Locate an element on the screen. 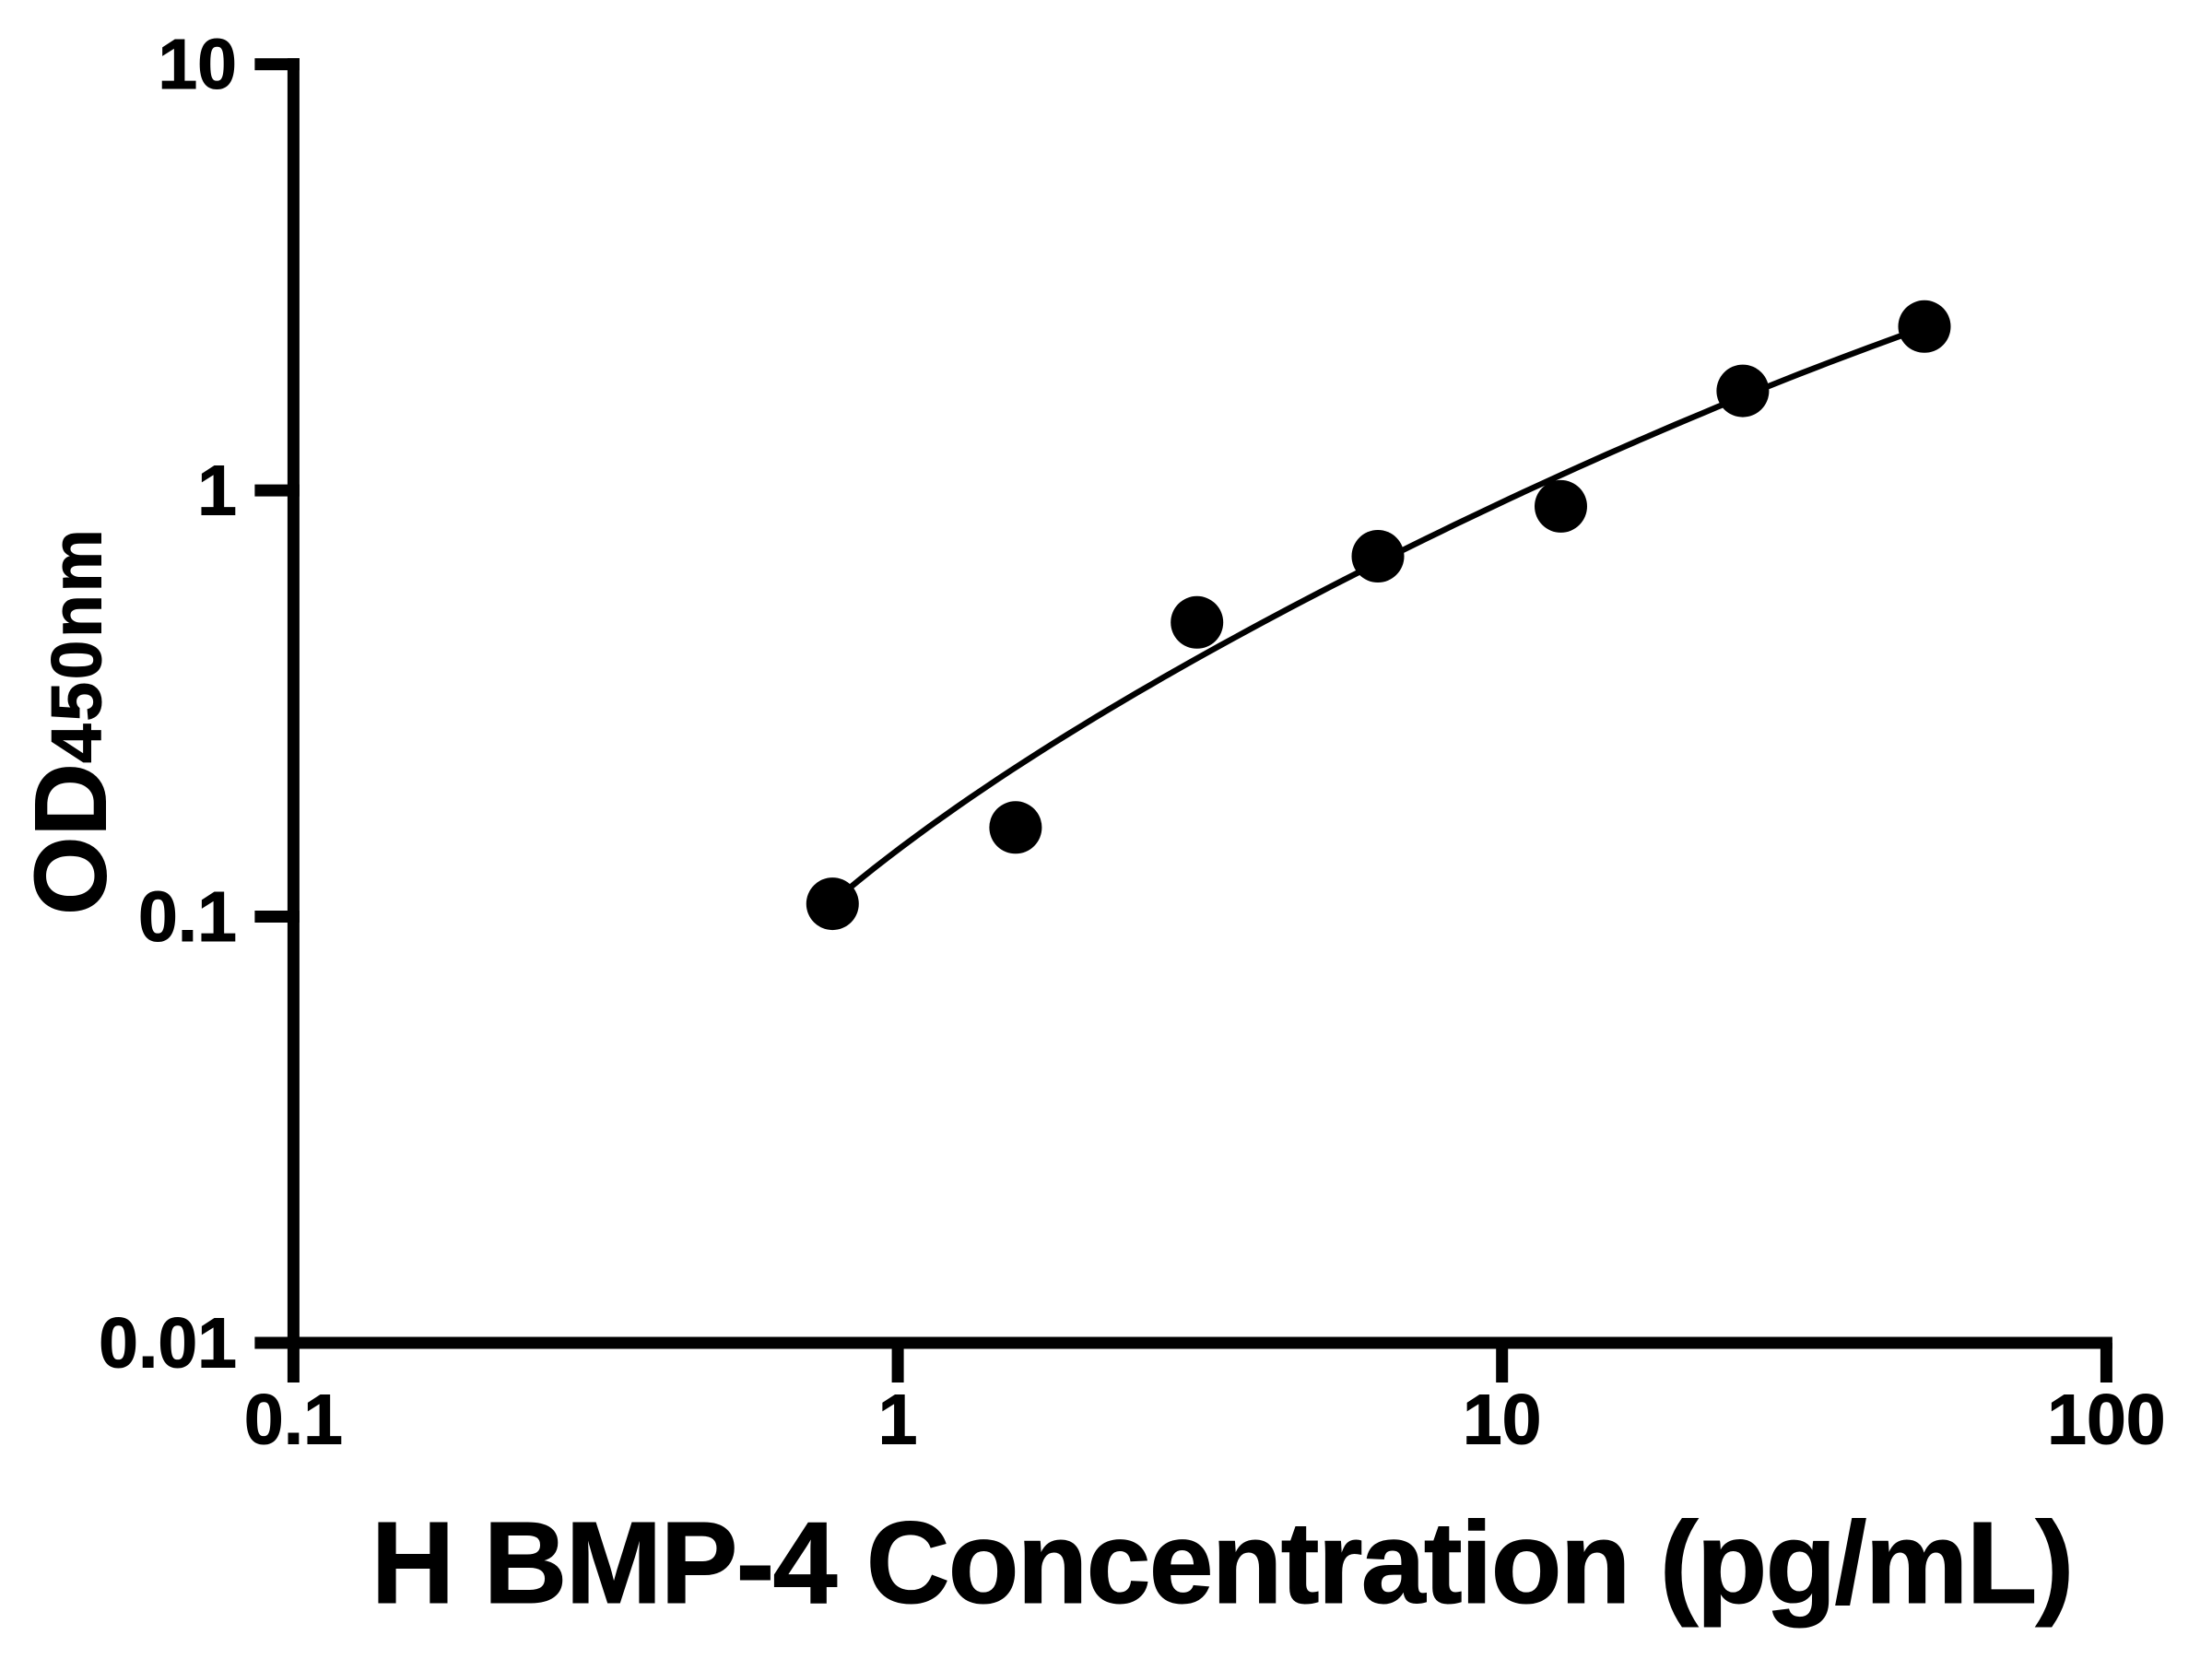 The height and width of the screenshot is (1659, 2212). svg-text: 0.01 is located at coordinates (168, 1343).